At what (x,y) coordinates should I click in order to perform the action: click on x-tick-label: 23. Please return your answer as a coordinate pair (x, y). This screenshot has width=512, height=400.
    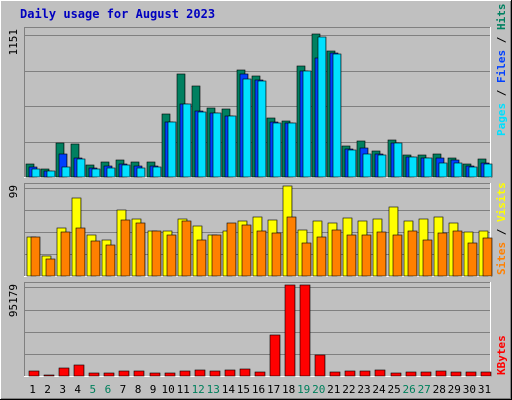
    Looking at the image, I should click on (363, 389).